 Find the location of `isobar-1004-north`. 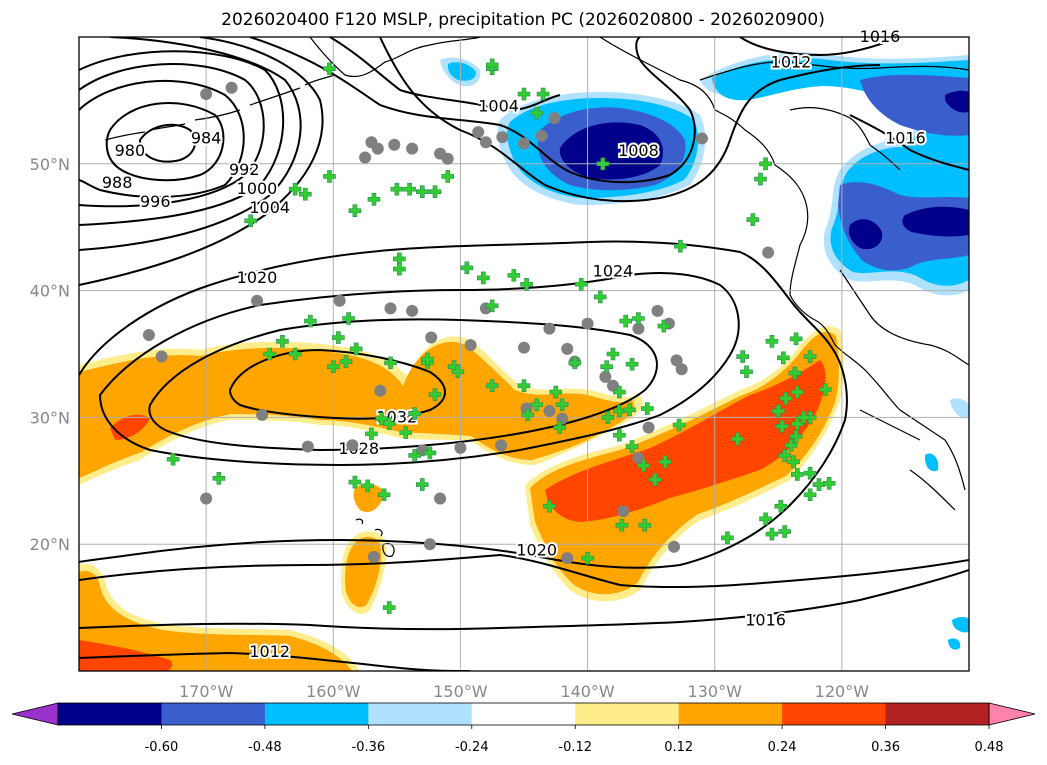

isobar-1004-north is located at coordinates (445, 74).